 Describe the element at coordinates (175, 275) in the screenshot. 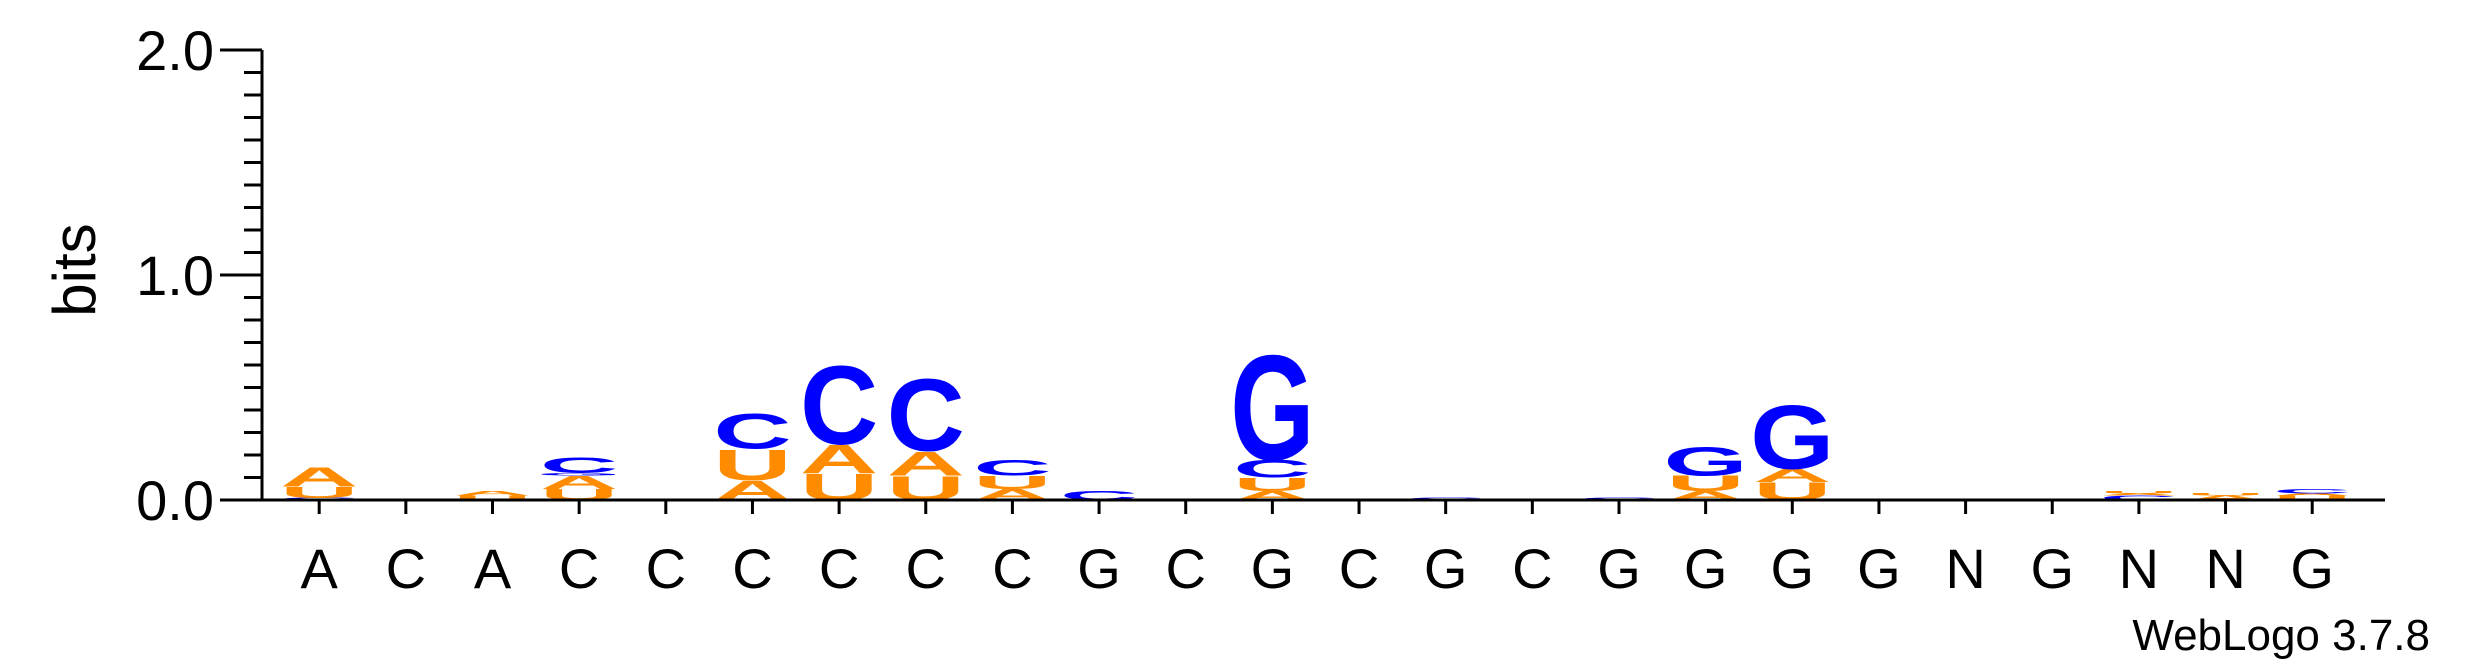

I see `y-tick-label: 1.0` at that location.